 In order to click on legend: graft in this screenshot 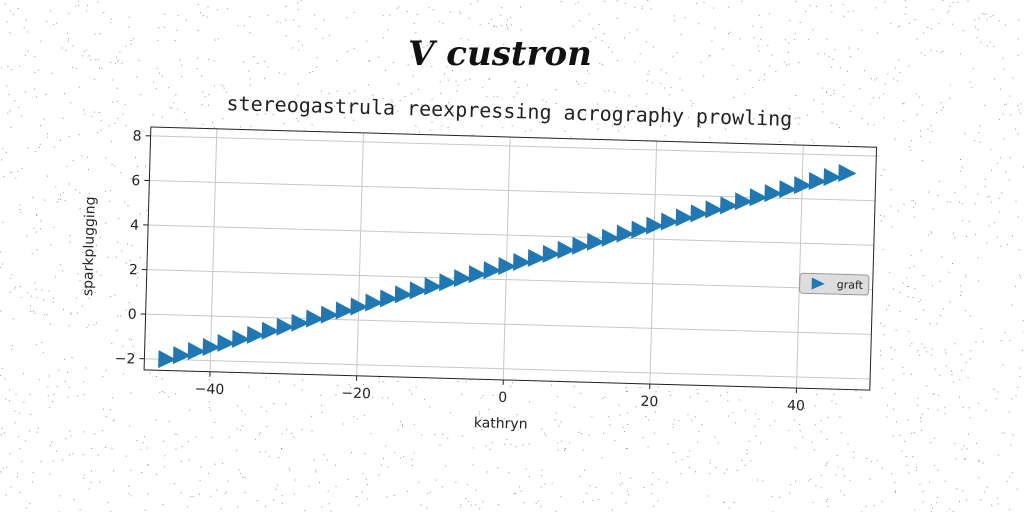, I will do `click(834, 284)`.